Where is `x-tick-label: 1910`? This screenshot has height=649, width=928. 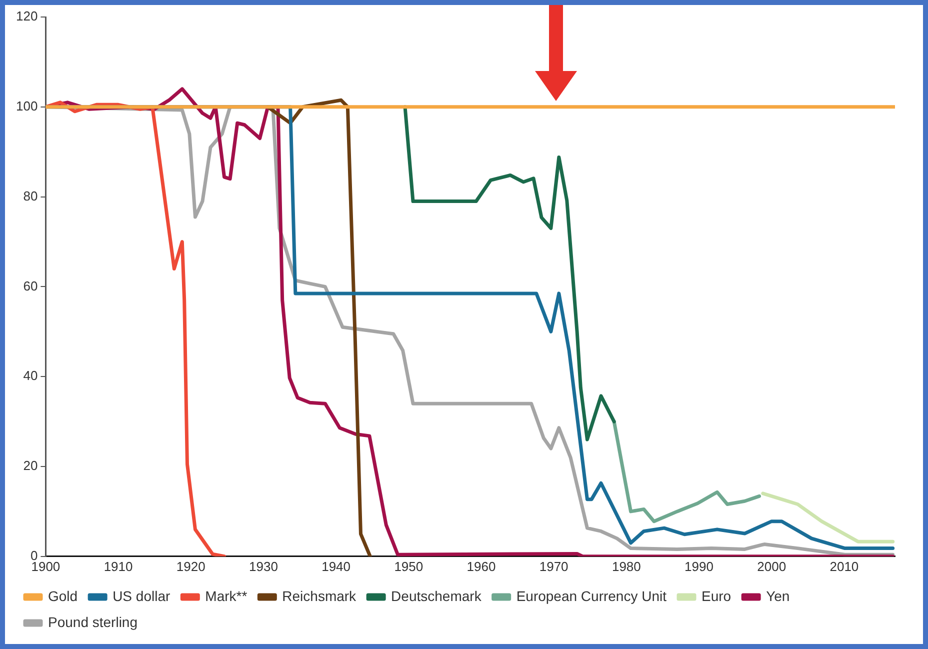
x-tick-label: 1910 is located at coordinates (118, 566).